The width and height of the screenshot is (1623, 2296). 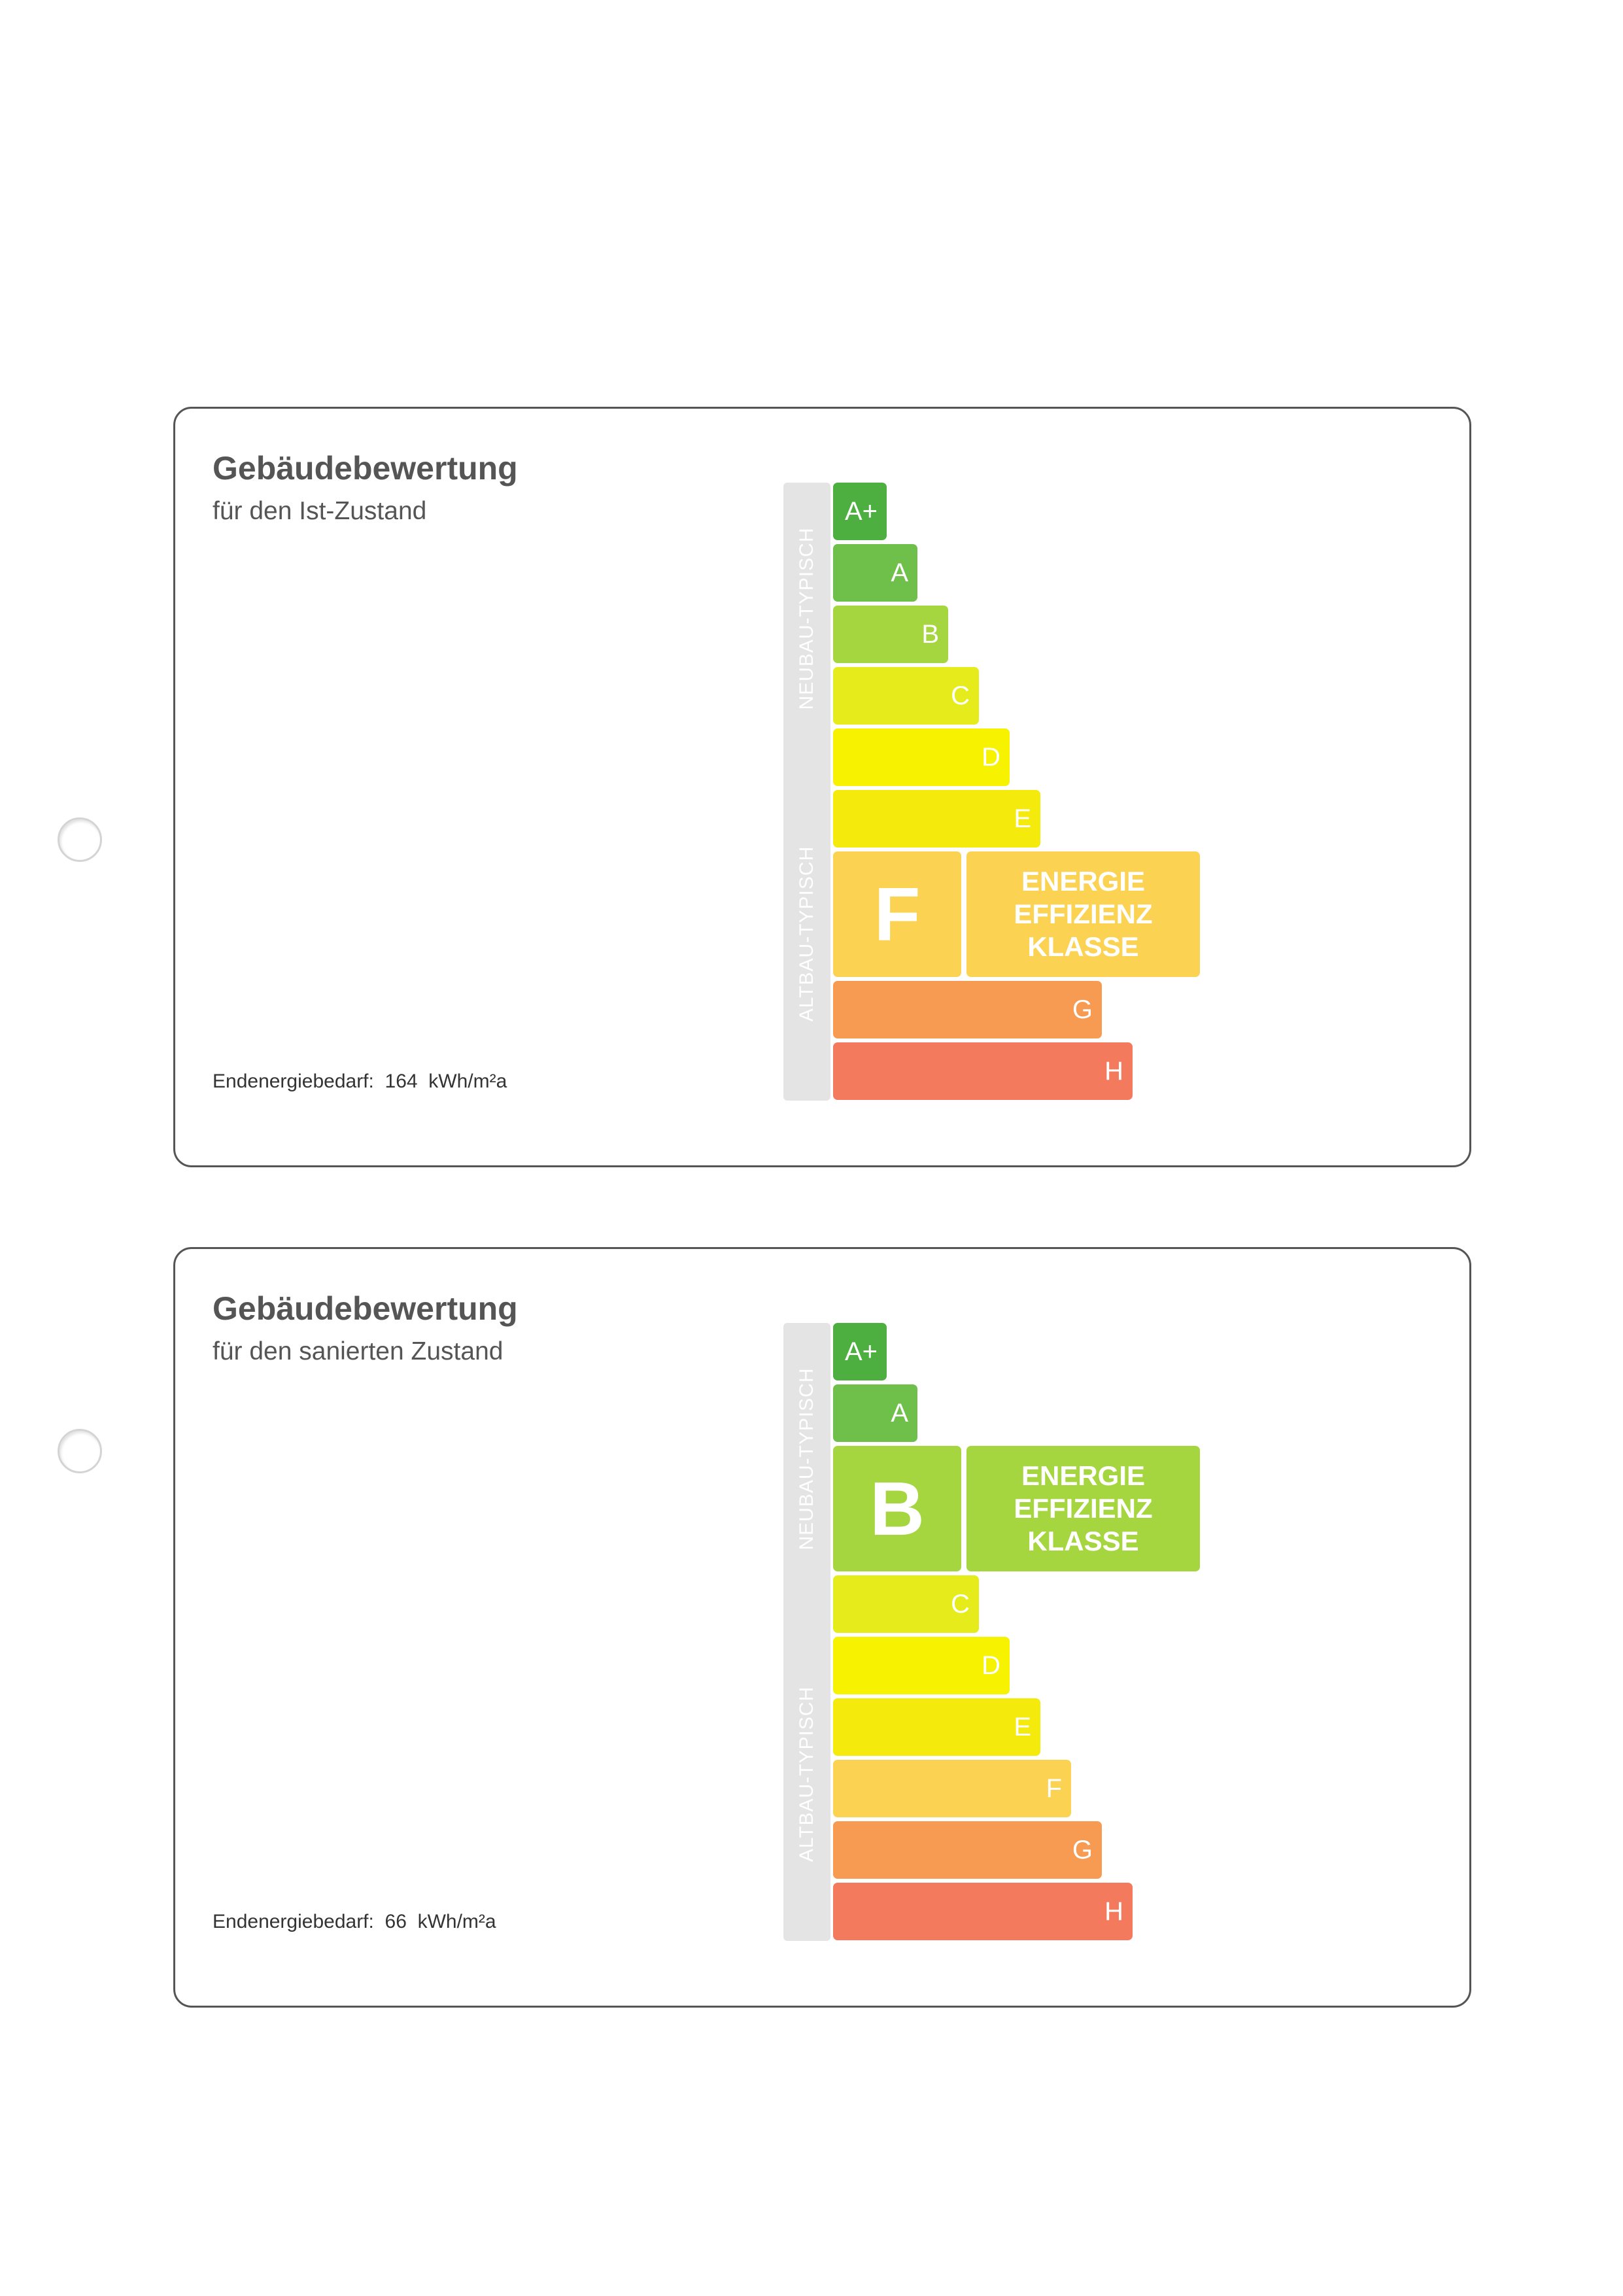 What do you see at coordinates (358, 1351) in the screenshot?
I see `card-subtitle: für den sanierten Zustand` at bounding box center [358, 1351].